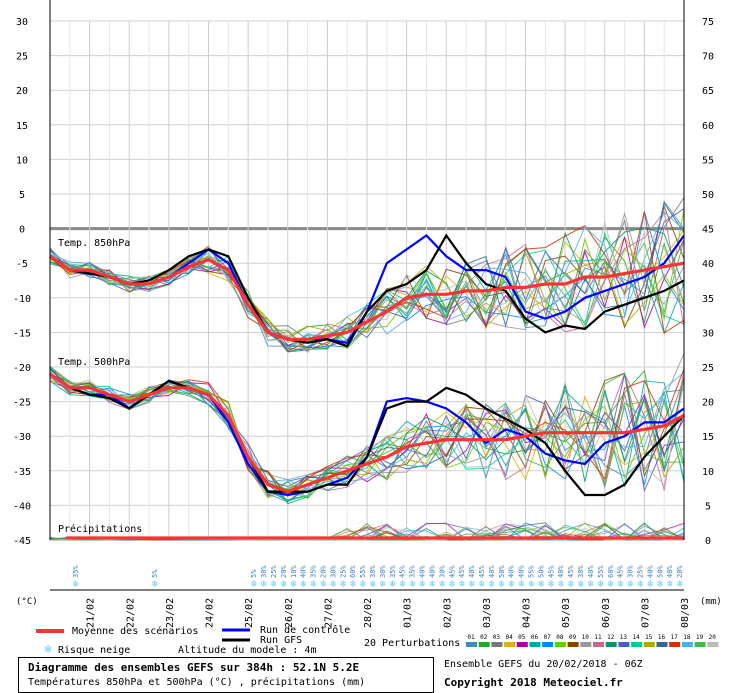 Image resolution: width=732 pixels, height=693 pixels. What do you see at coordinates (535, 637) in the screenshot?
I see `perturbation-number: 06` at bounding box center [535, 637].